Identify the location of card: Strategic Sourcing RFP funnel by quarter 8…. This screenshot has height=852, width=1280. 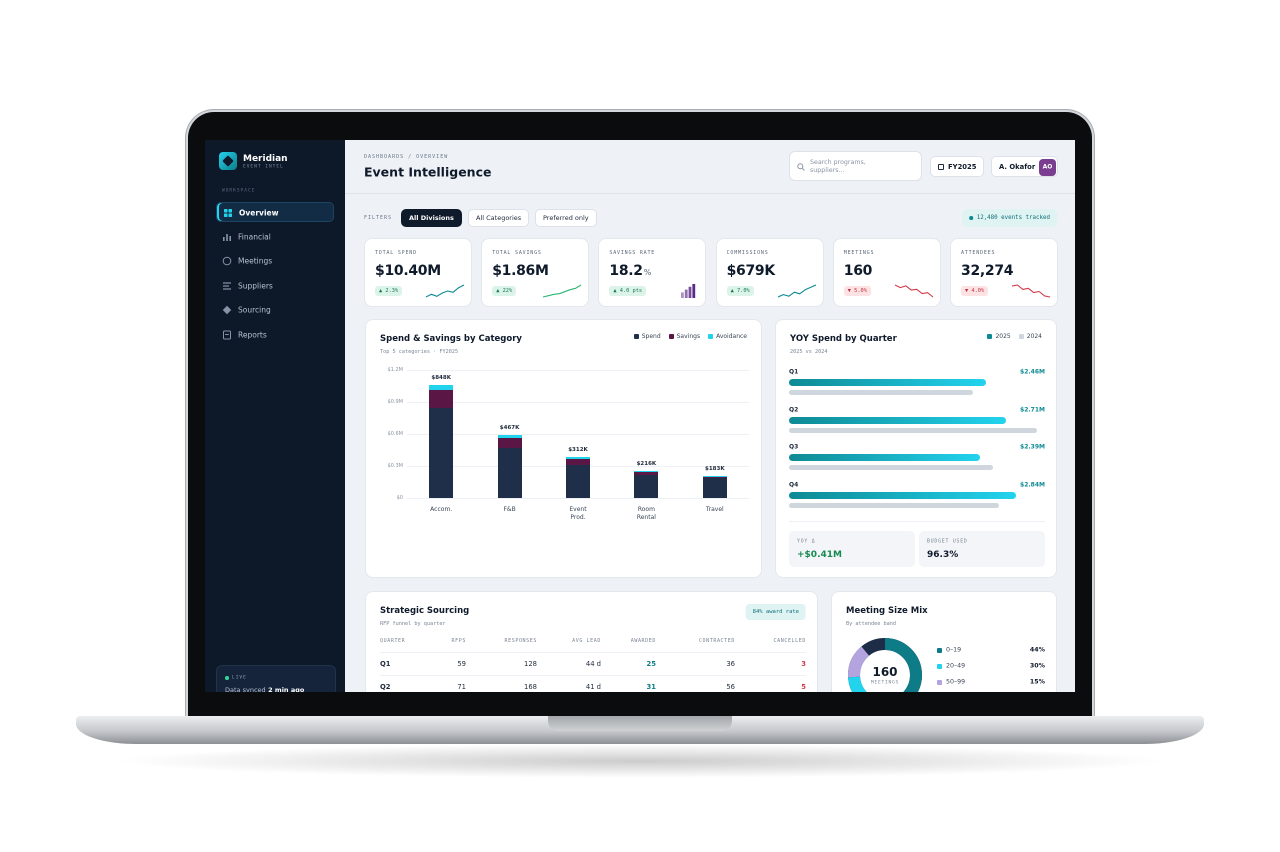
(591, 641).